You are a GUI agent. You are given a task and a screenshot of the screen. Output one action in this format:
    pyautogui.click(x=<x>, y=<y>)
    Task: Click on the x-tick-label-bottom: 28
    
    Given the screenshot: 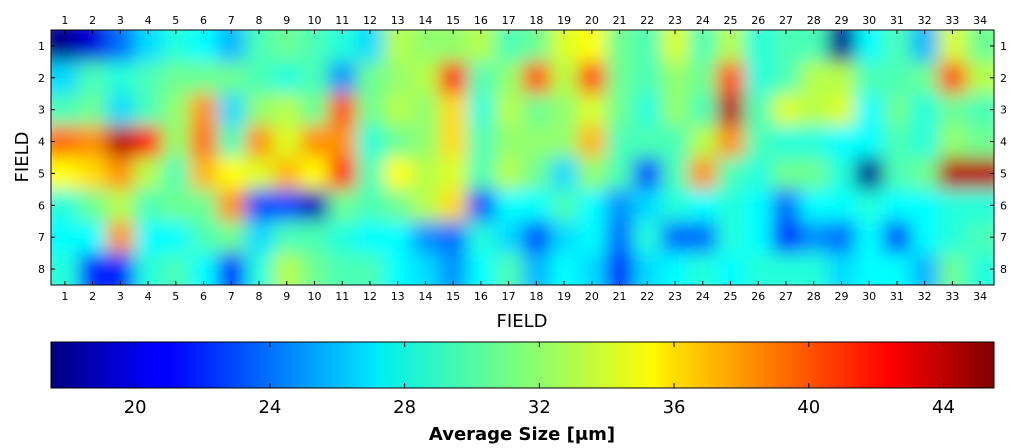 What is the action you would take?
    pyautogui.click(x=814, y=296)
    